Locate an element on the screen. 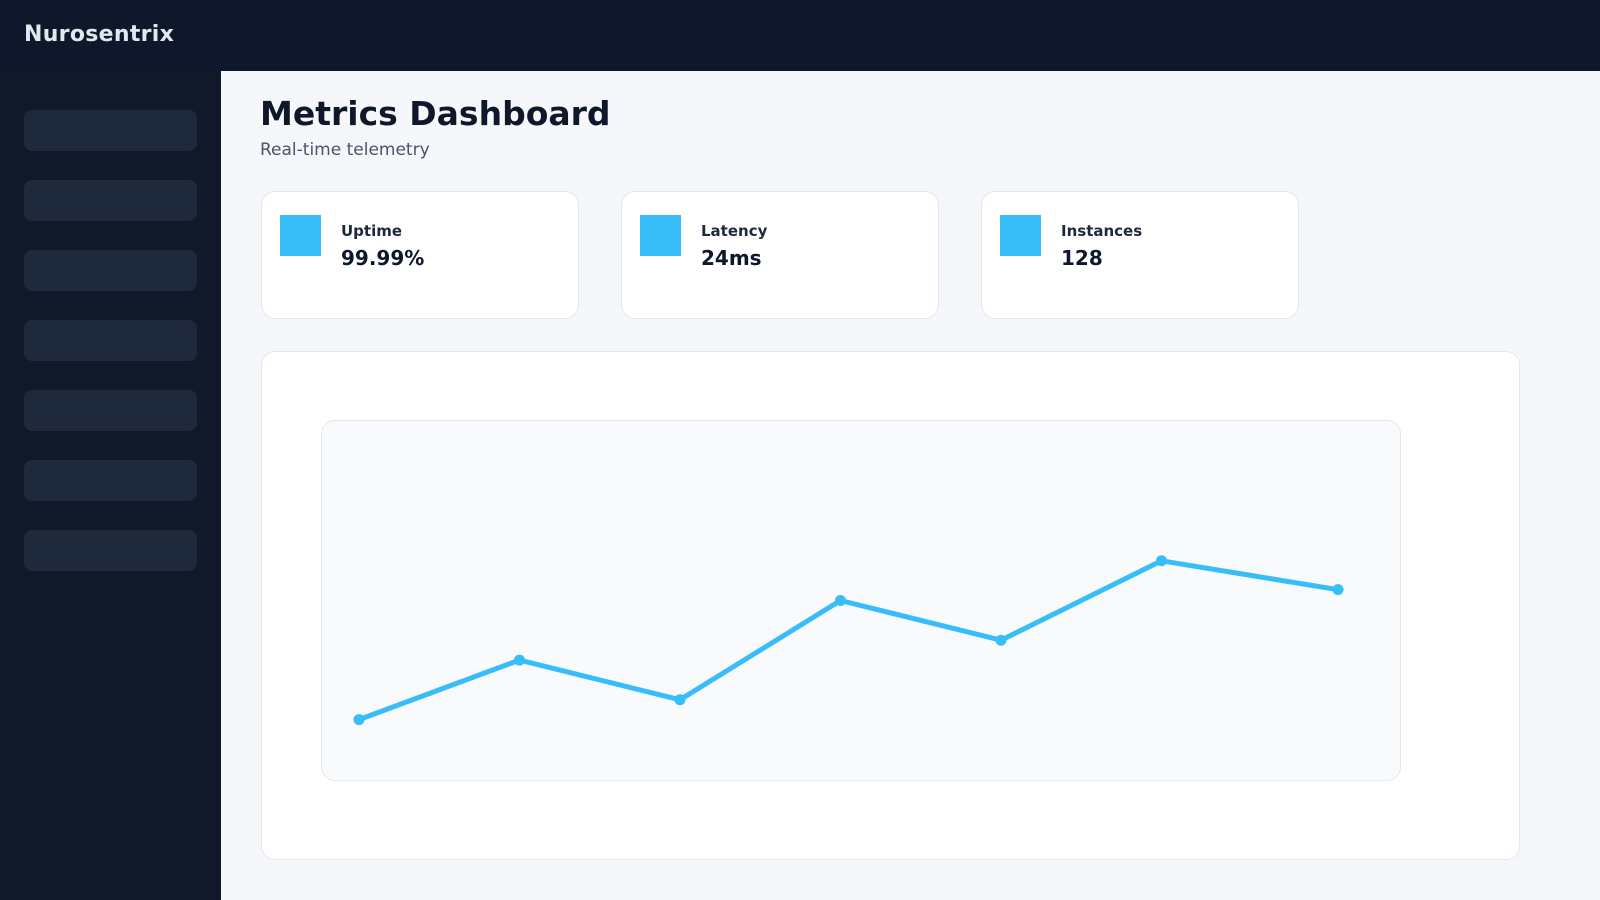 The height and width of the screenshot is (900, 1600). stat-card-latency: Latency 24ms is located at coordinates (780, 255).